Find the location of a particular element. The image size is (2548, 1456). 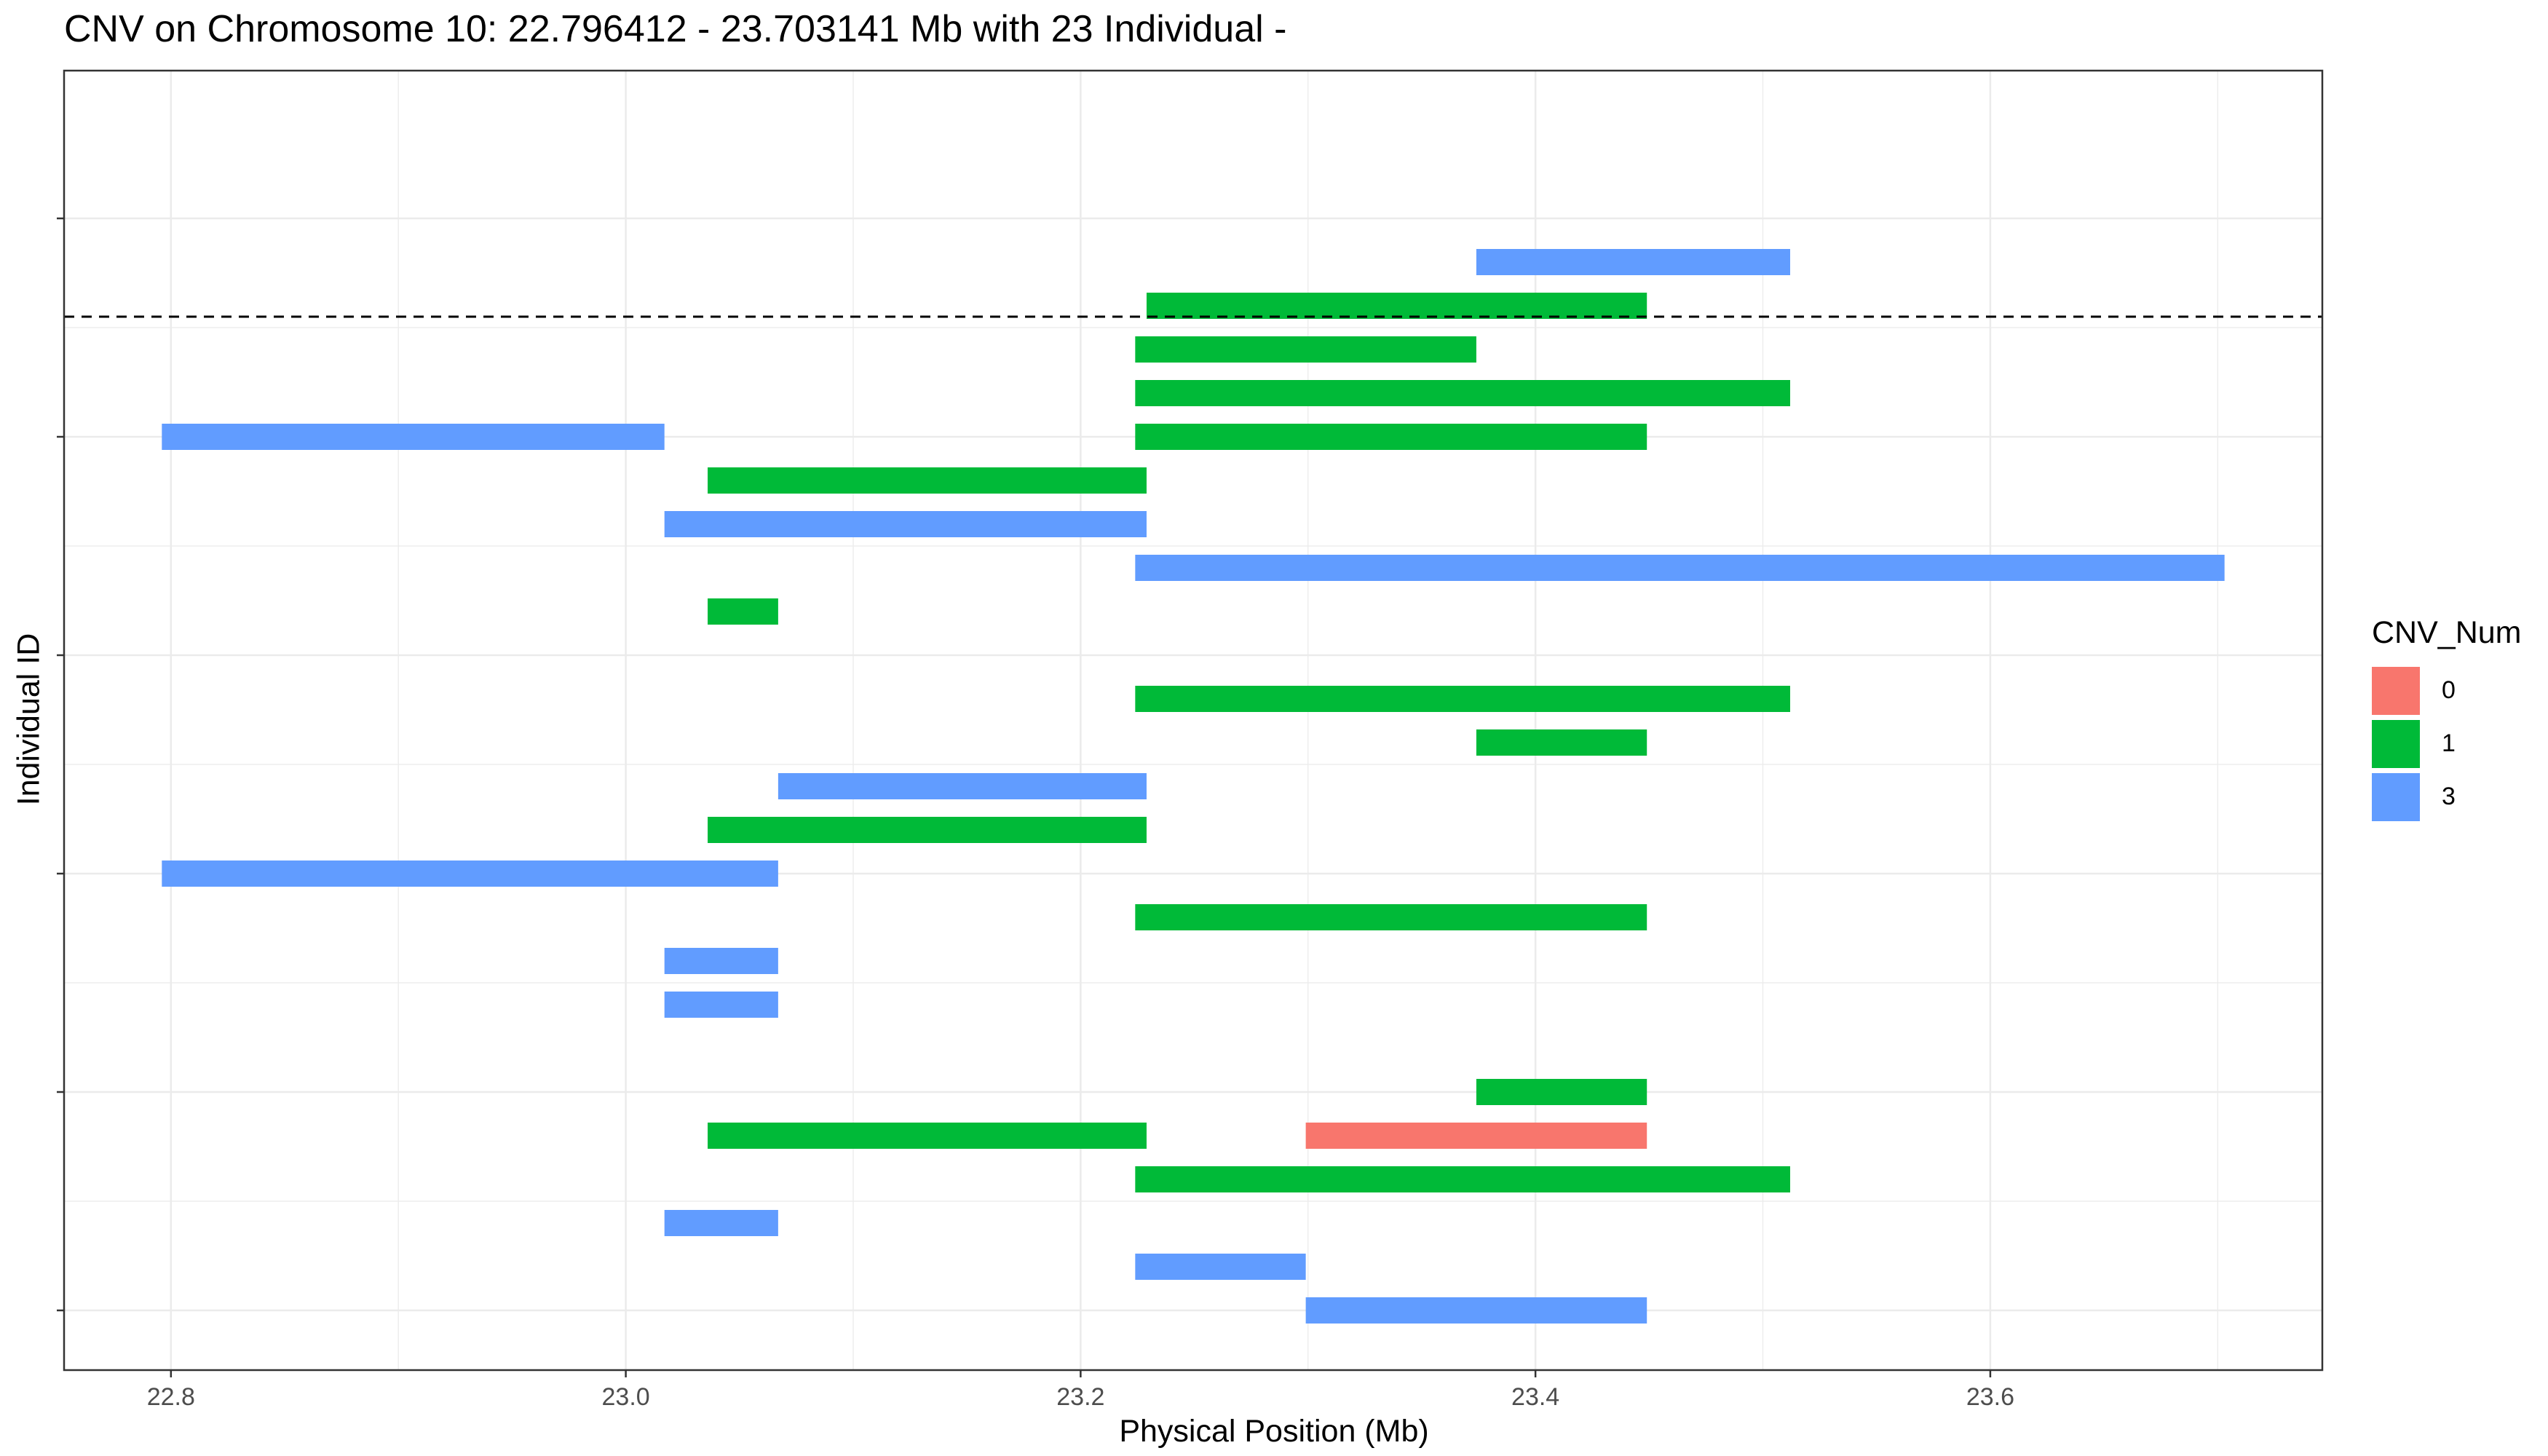

legend-item-0: 0 is located at coordinates (2447, 690).